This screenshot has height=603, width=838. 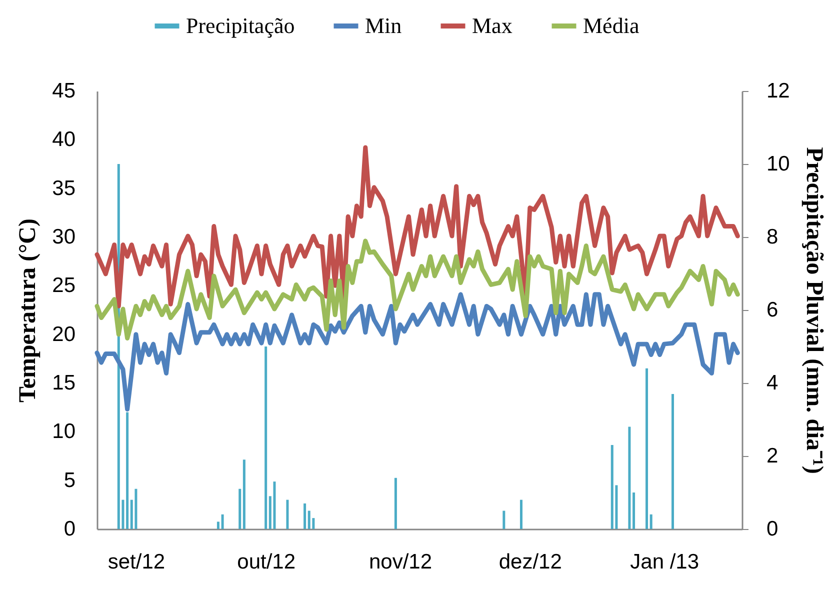 What do you see at coordinates (64, 334) in the screenshot?
I see `y-tick-label: 20` at bounding box center [64, 334].